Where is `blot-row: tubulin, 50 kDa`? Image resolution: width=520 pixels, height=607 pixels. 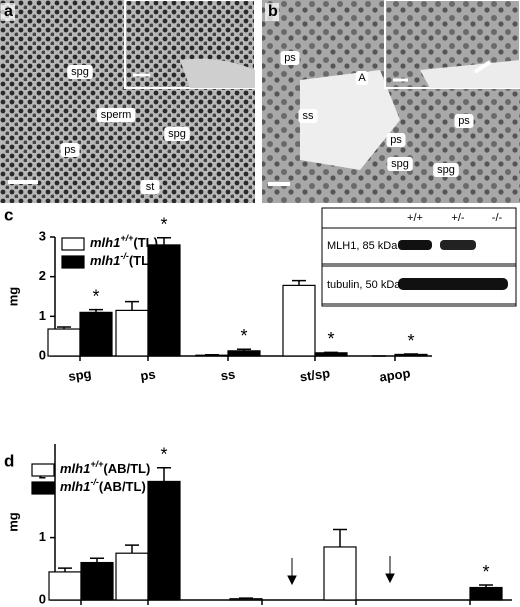
blot-row: tubulin, 50 kDa is located at coordinates (364, 285).